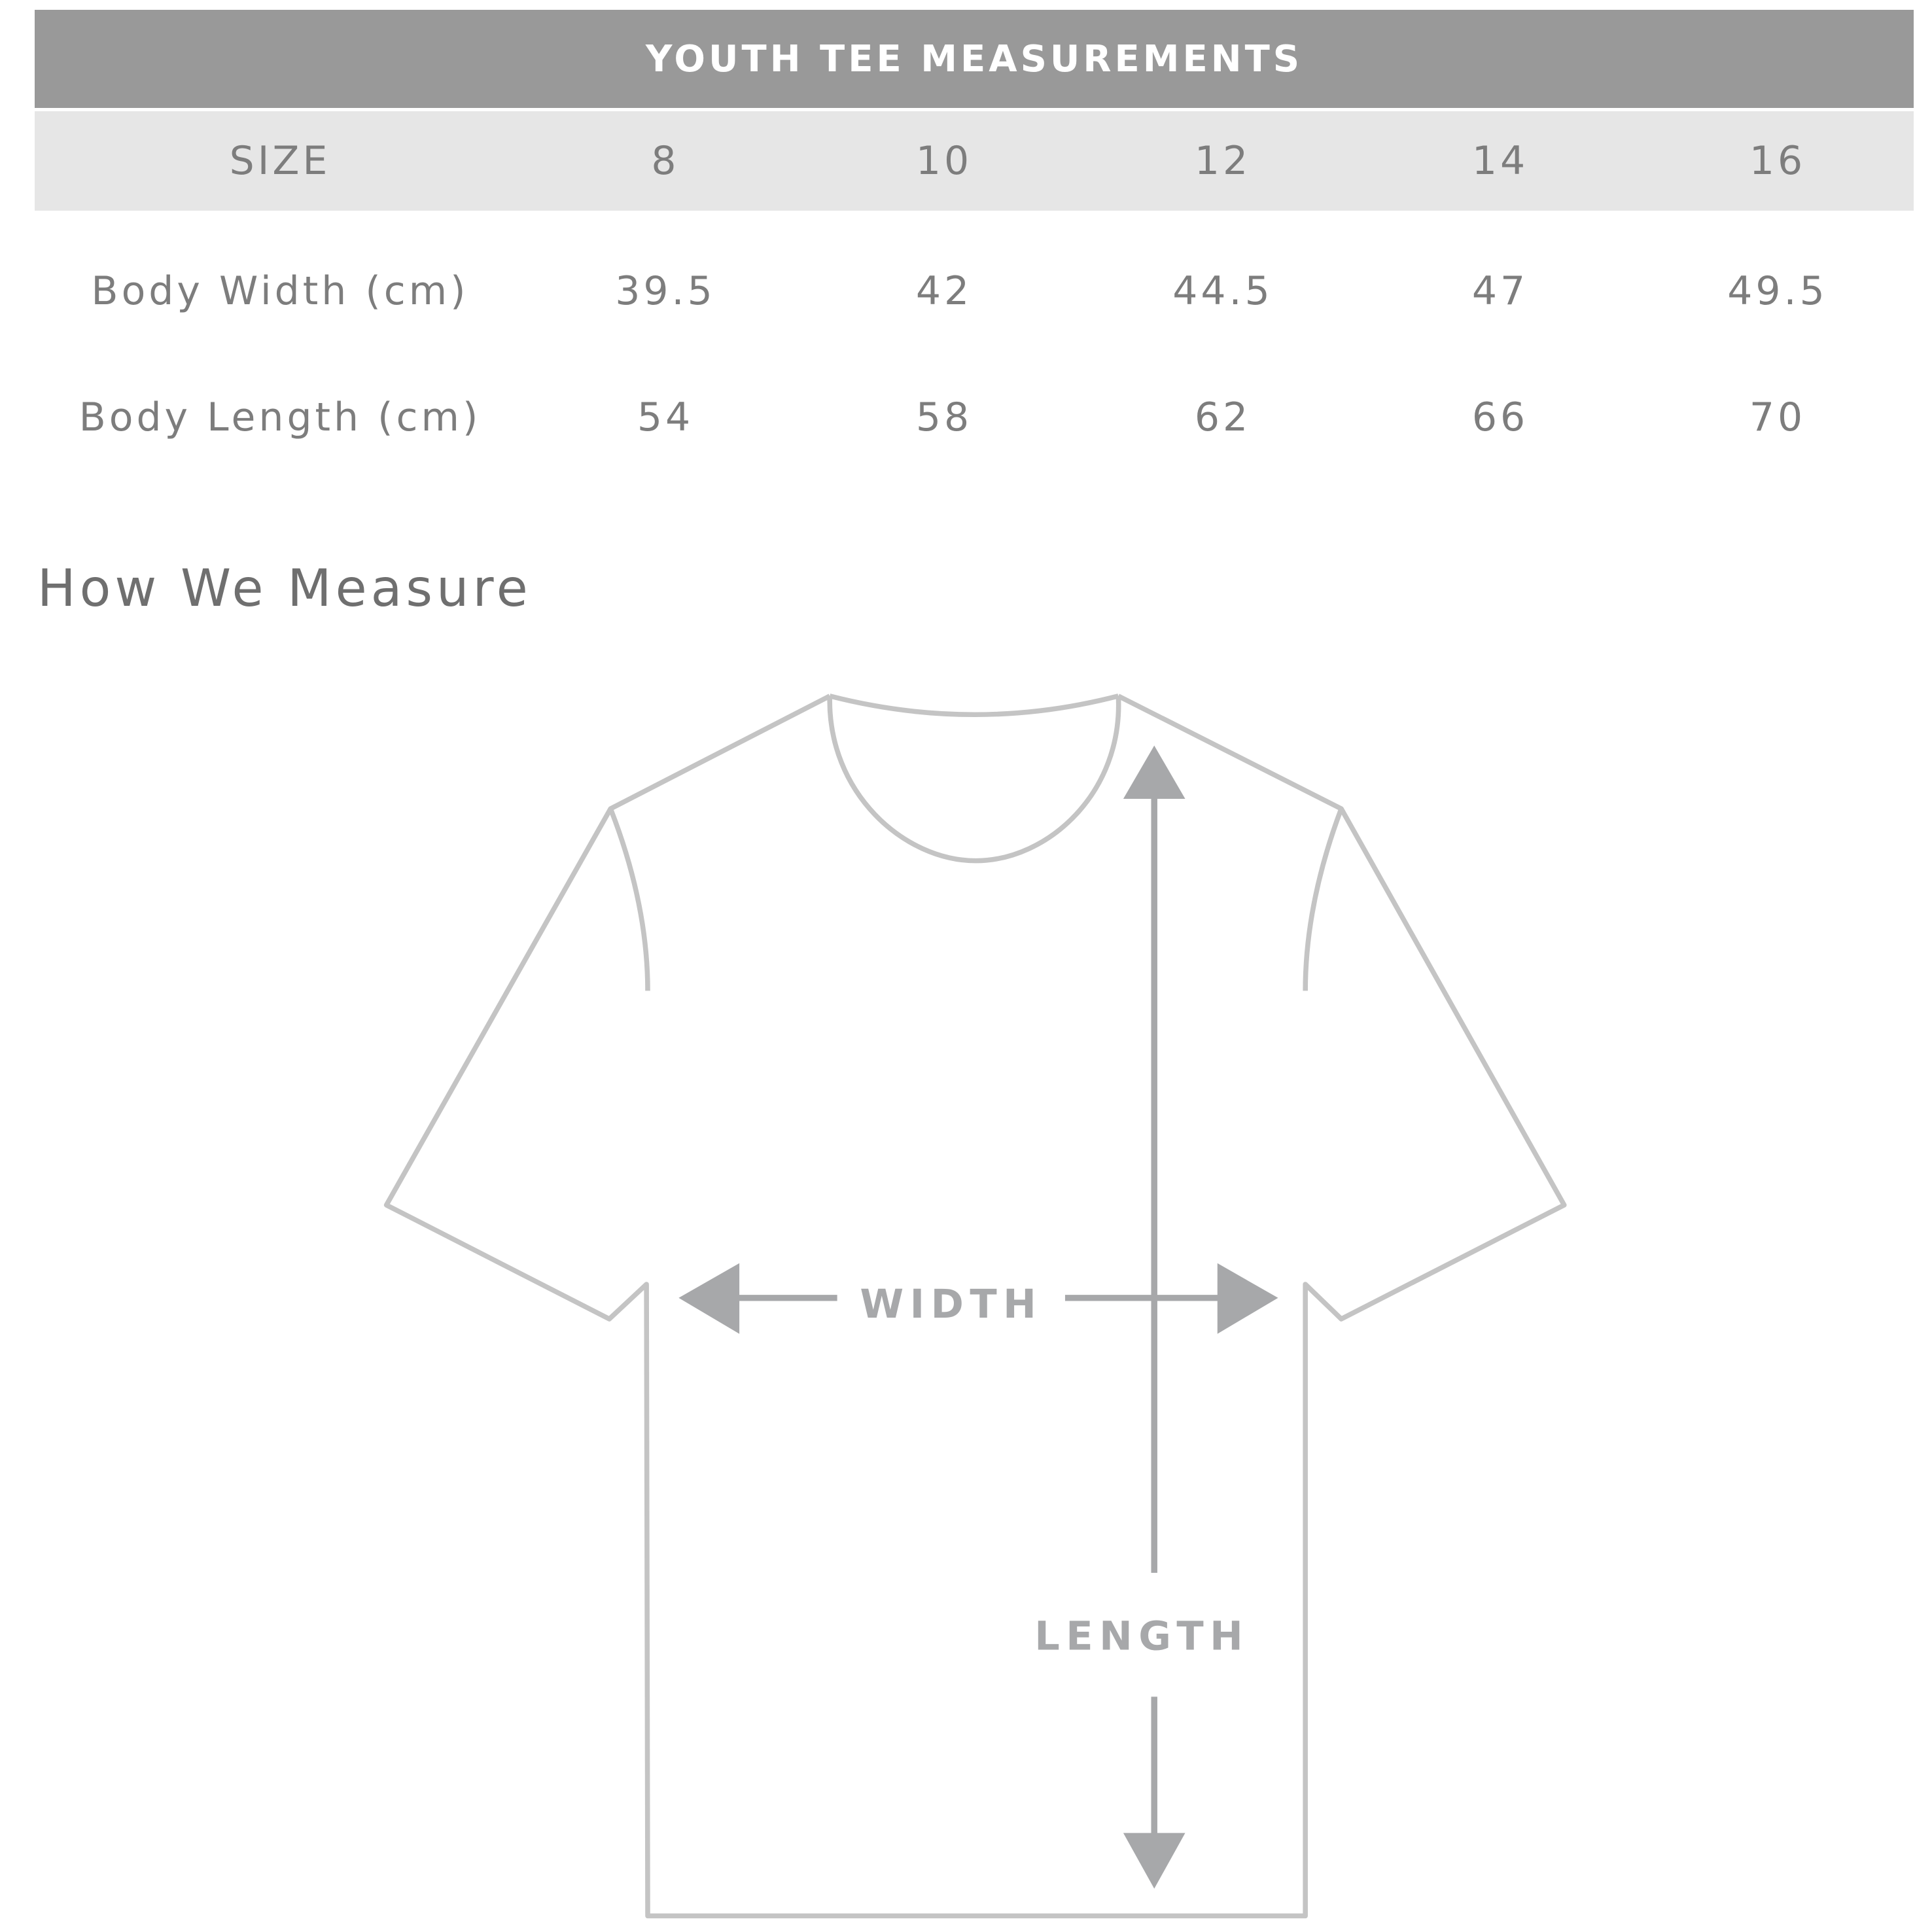  Describe the element at coordinates (1777, 291) in the screenshot. I see `table-cell: 49.5` at that location.